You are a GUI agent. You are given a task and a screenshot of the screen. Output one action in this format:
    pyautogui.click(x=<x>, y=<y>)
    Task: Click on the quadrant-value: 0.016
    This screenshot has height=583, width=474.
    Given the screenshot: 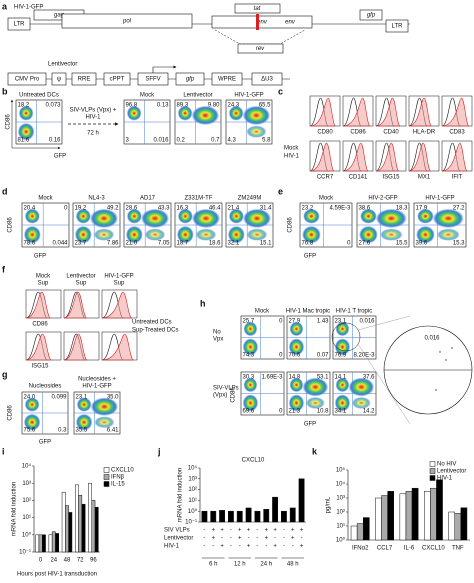 What is the action you would take?
    pyautogui.click(x=367, y=322)
    